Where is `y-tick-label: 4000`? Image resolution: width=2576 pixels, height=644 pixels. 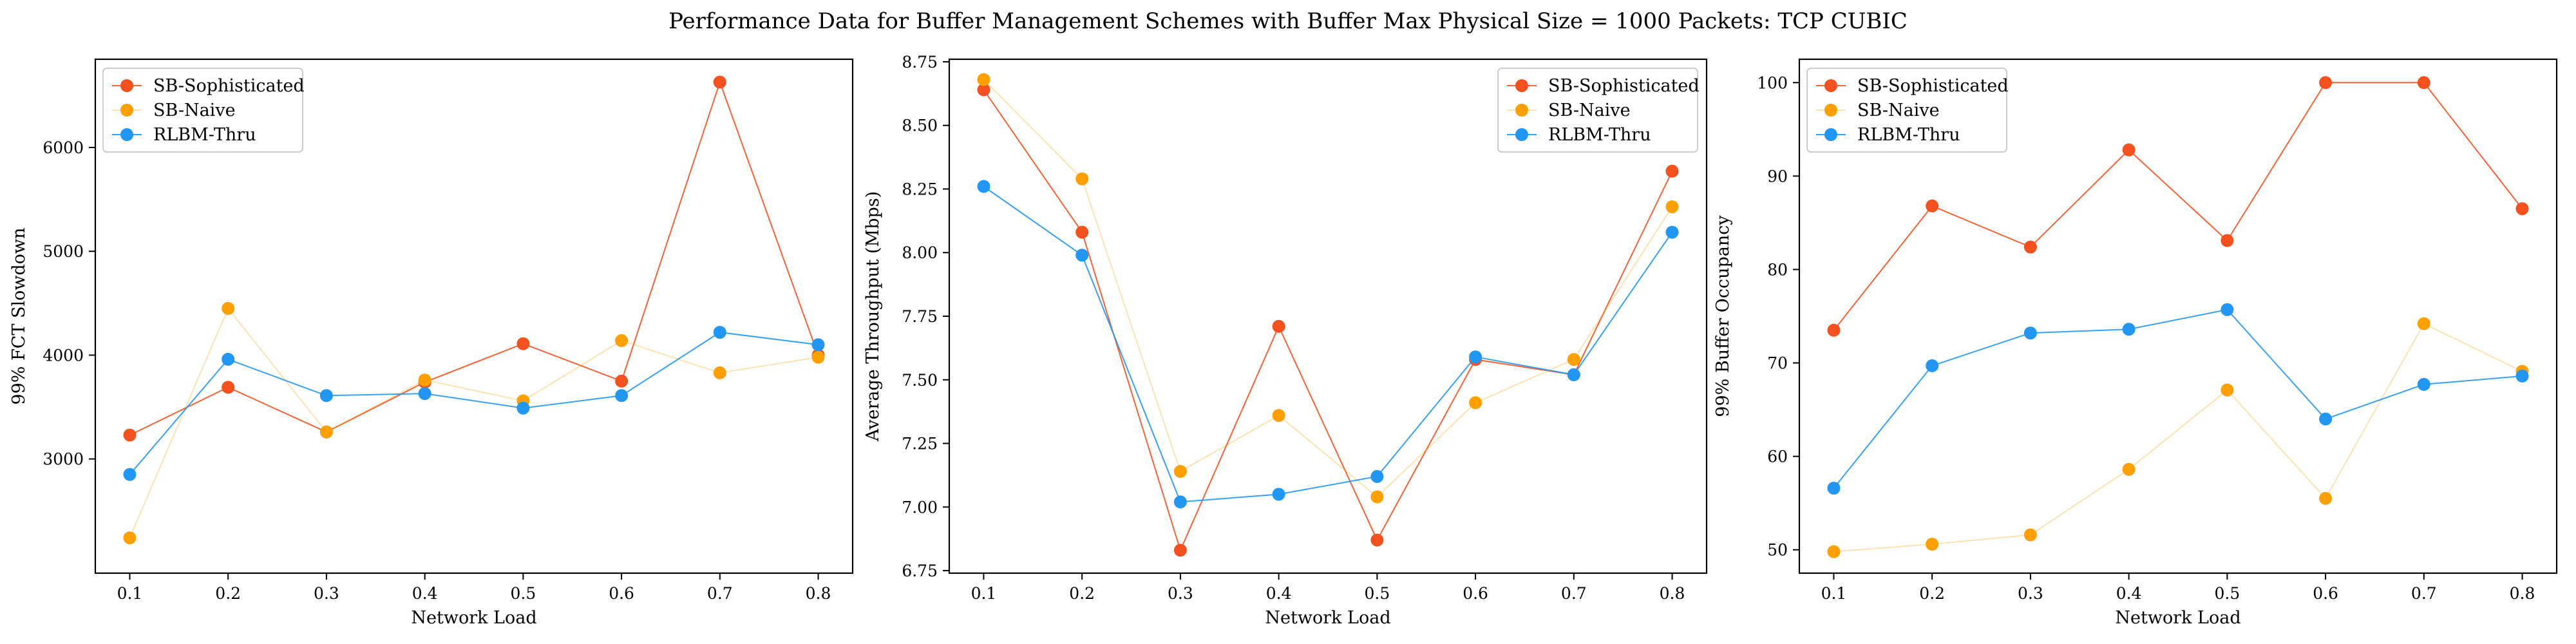
y-tick-label: 4000 is located at coordinates (64, 355).